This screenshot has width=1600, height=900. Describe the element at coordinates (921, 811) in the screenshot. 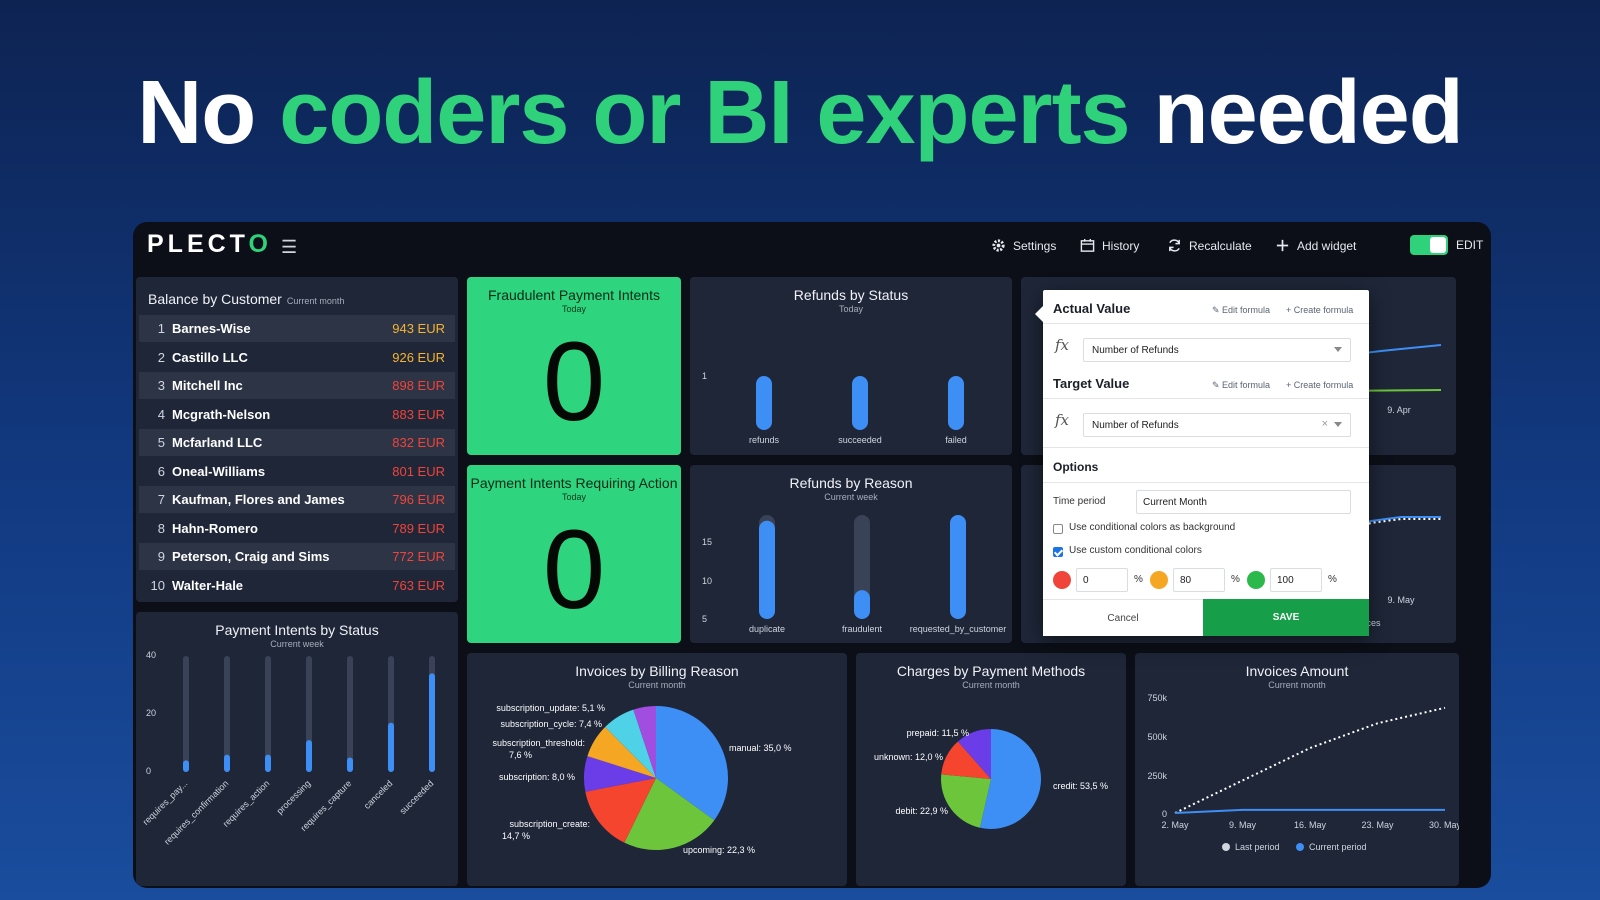

I see `pie-label: debit: 22,9 %` at that location.